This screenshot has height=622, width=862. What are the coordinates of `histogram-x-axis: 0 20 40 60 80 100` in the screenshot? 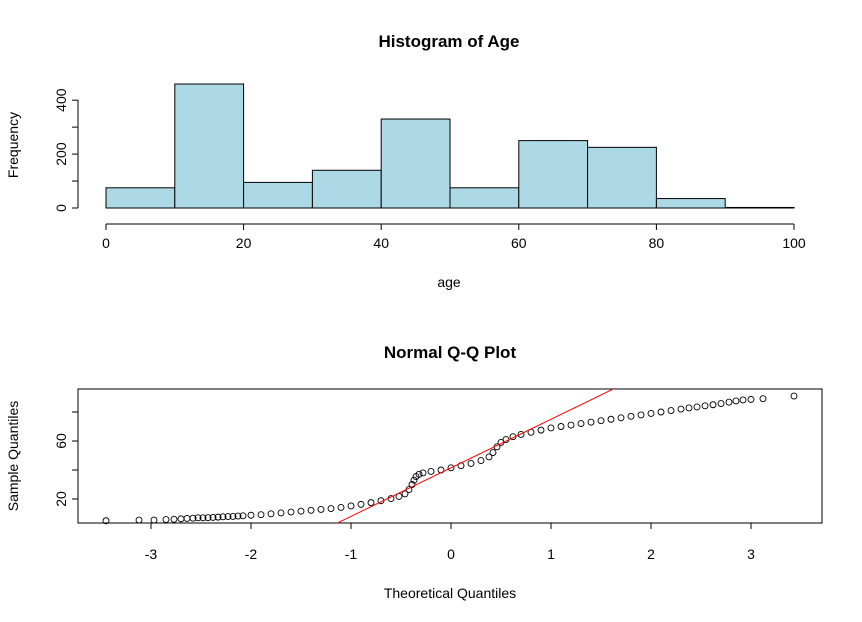 It's located at (454, 237).